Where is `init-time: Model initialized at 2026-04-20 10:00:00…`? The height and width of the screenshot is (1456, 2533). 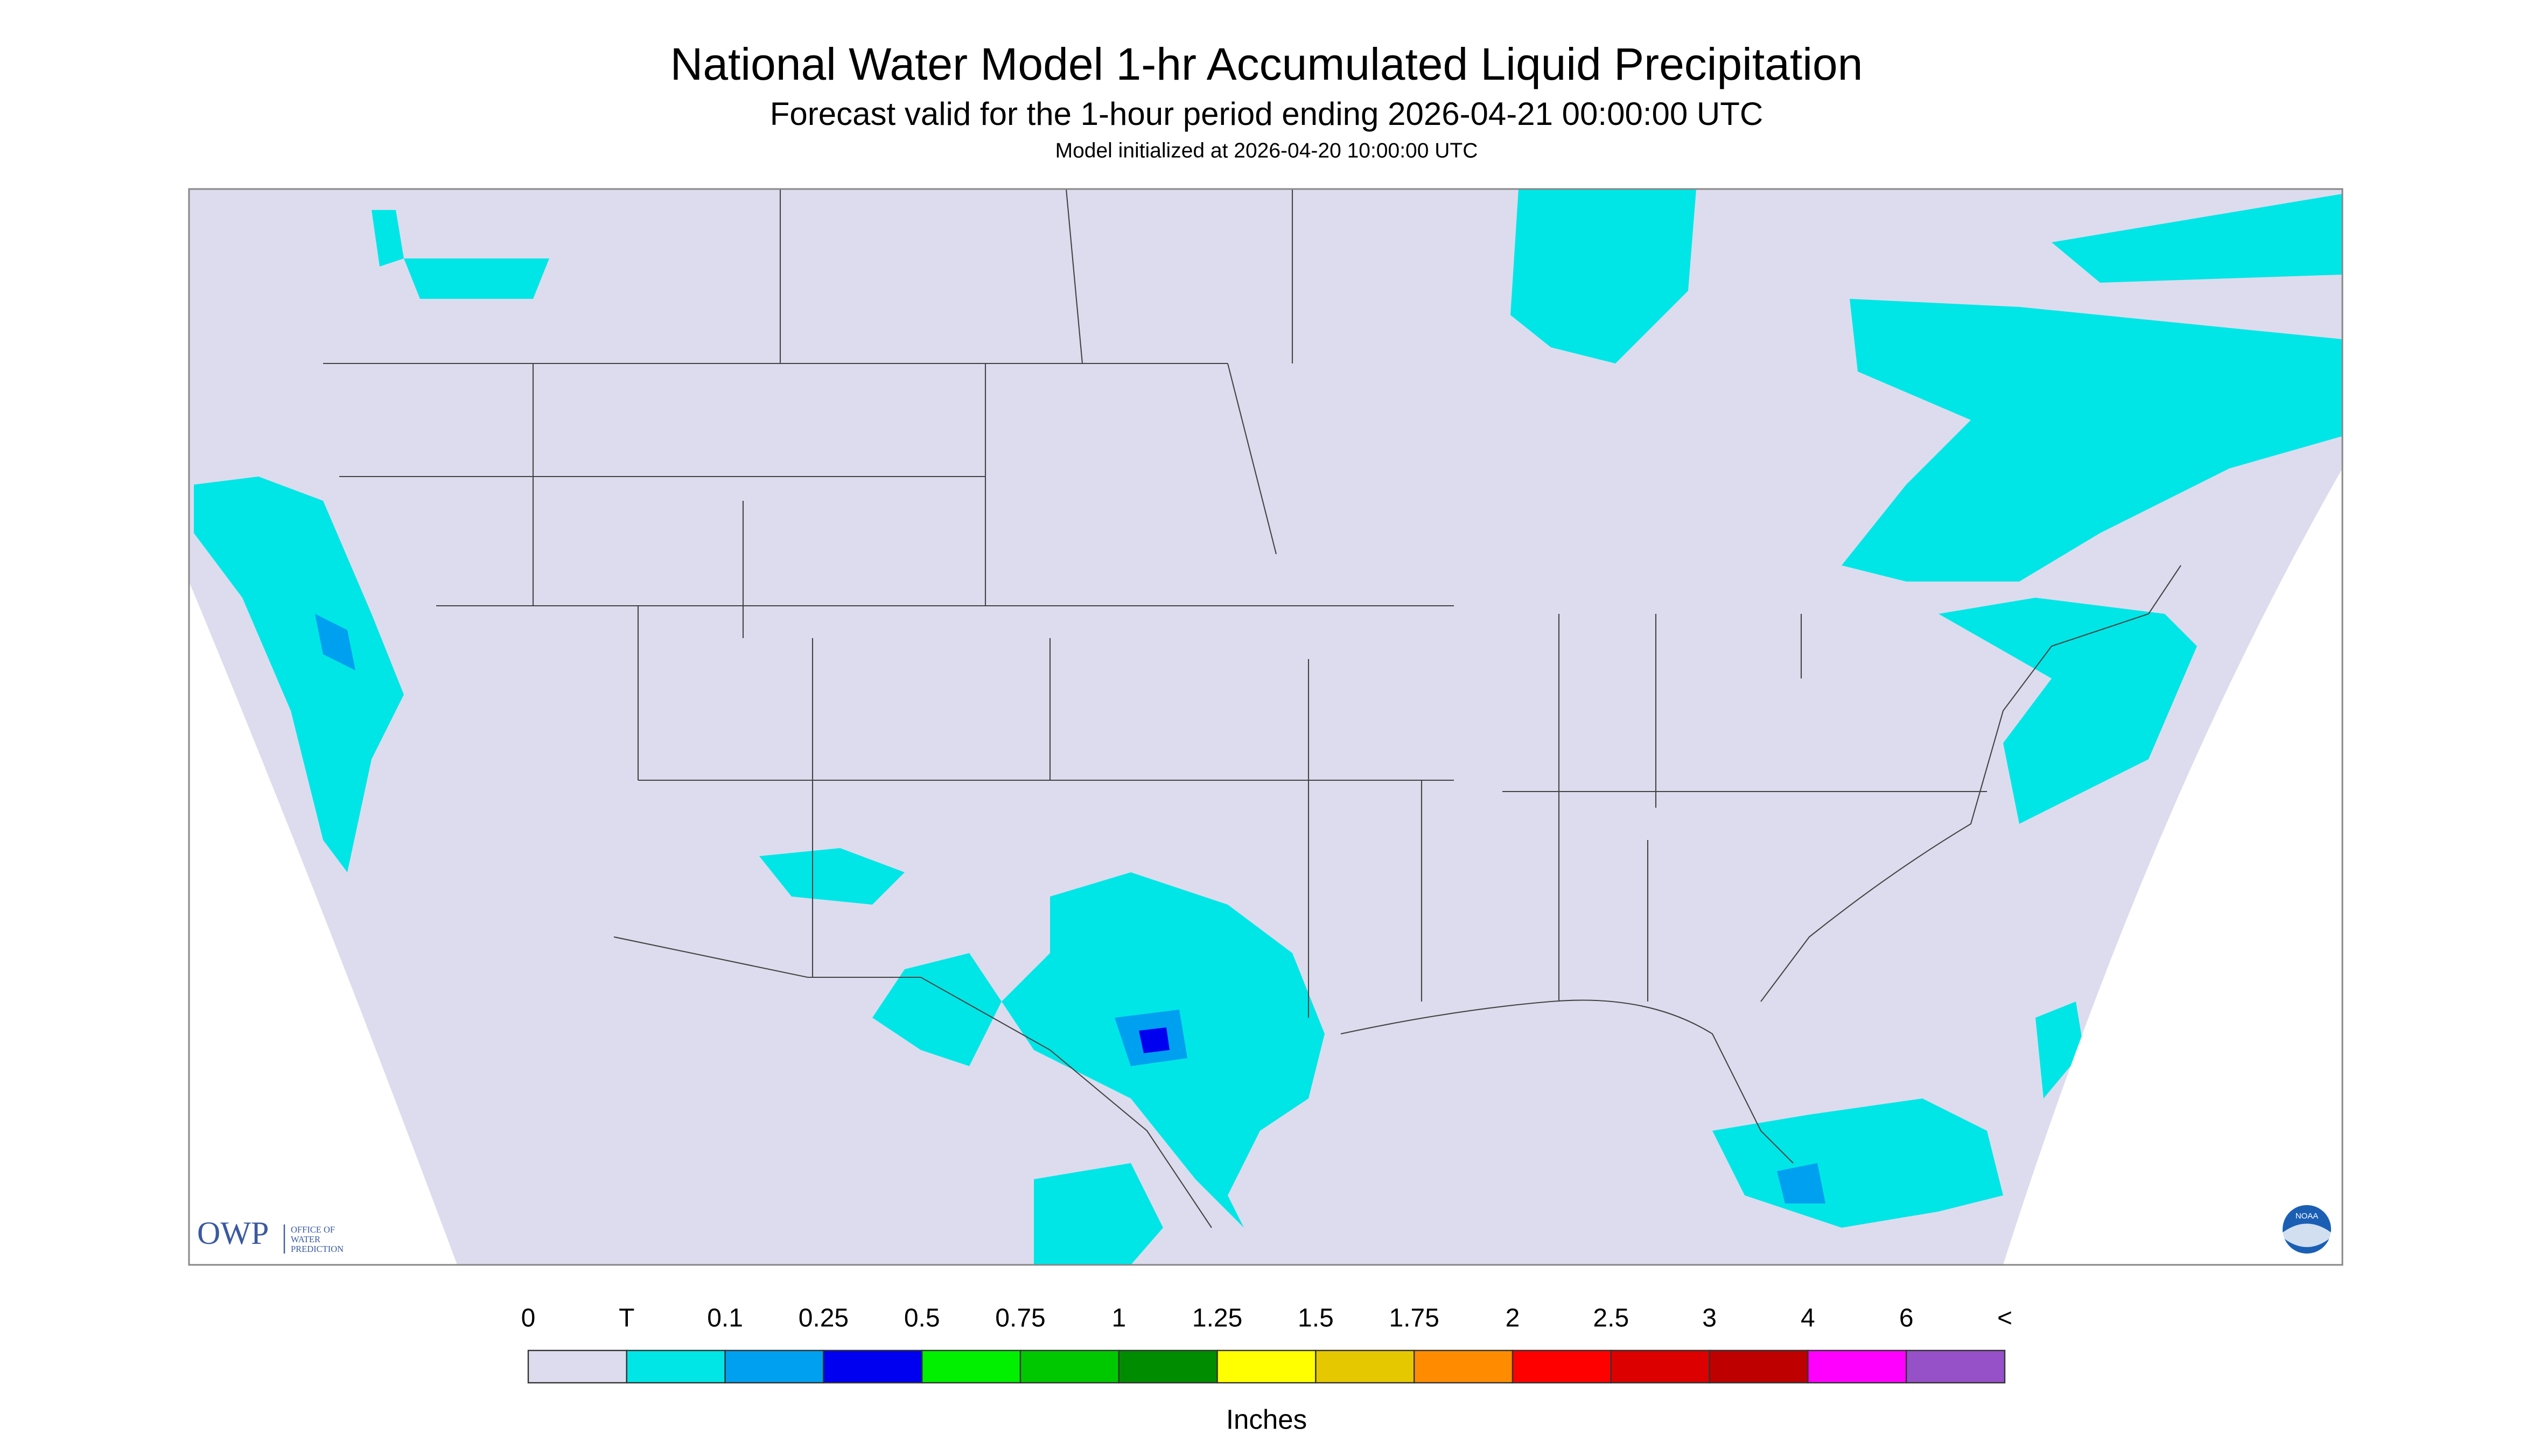
init-time: Model initialized at 2026-04-20 10:00:00… is located at coordinates (1266, 150).